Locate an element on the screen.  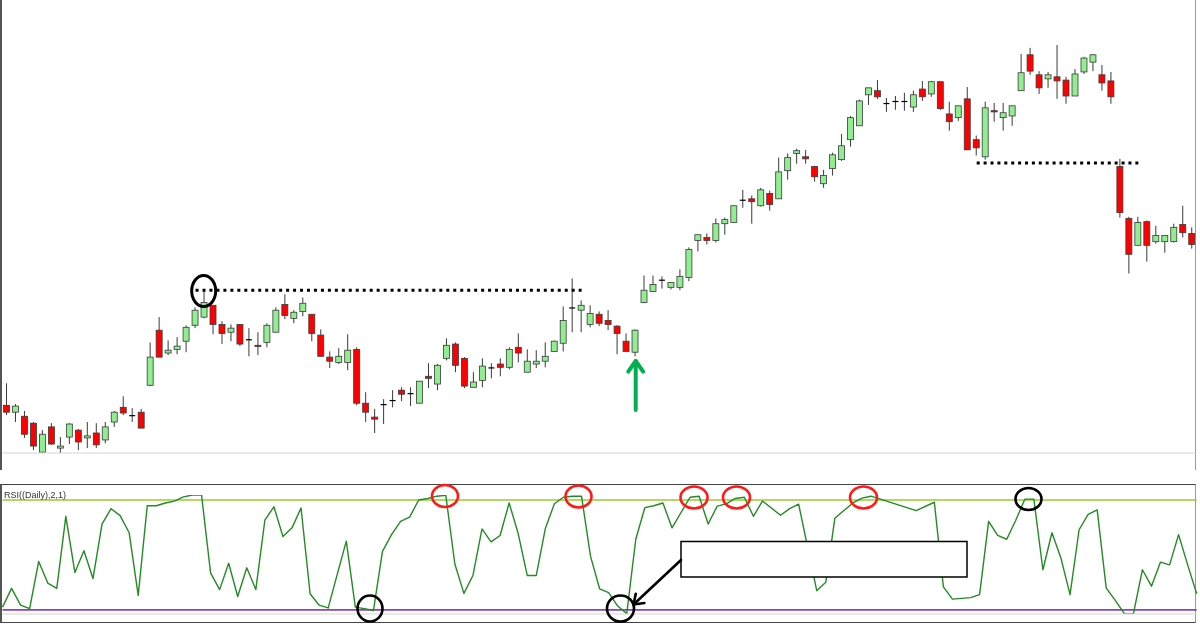
chart-title: RSI((Daily),2,1) is located at coordinates (35, 495).